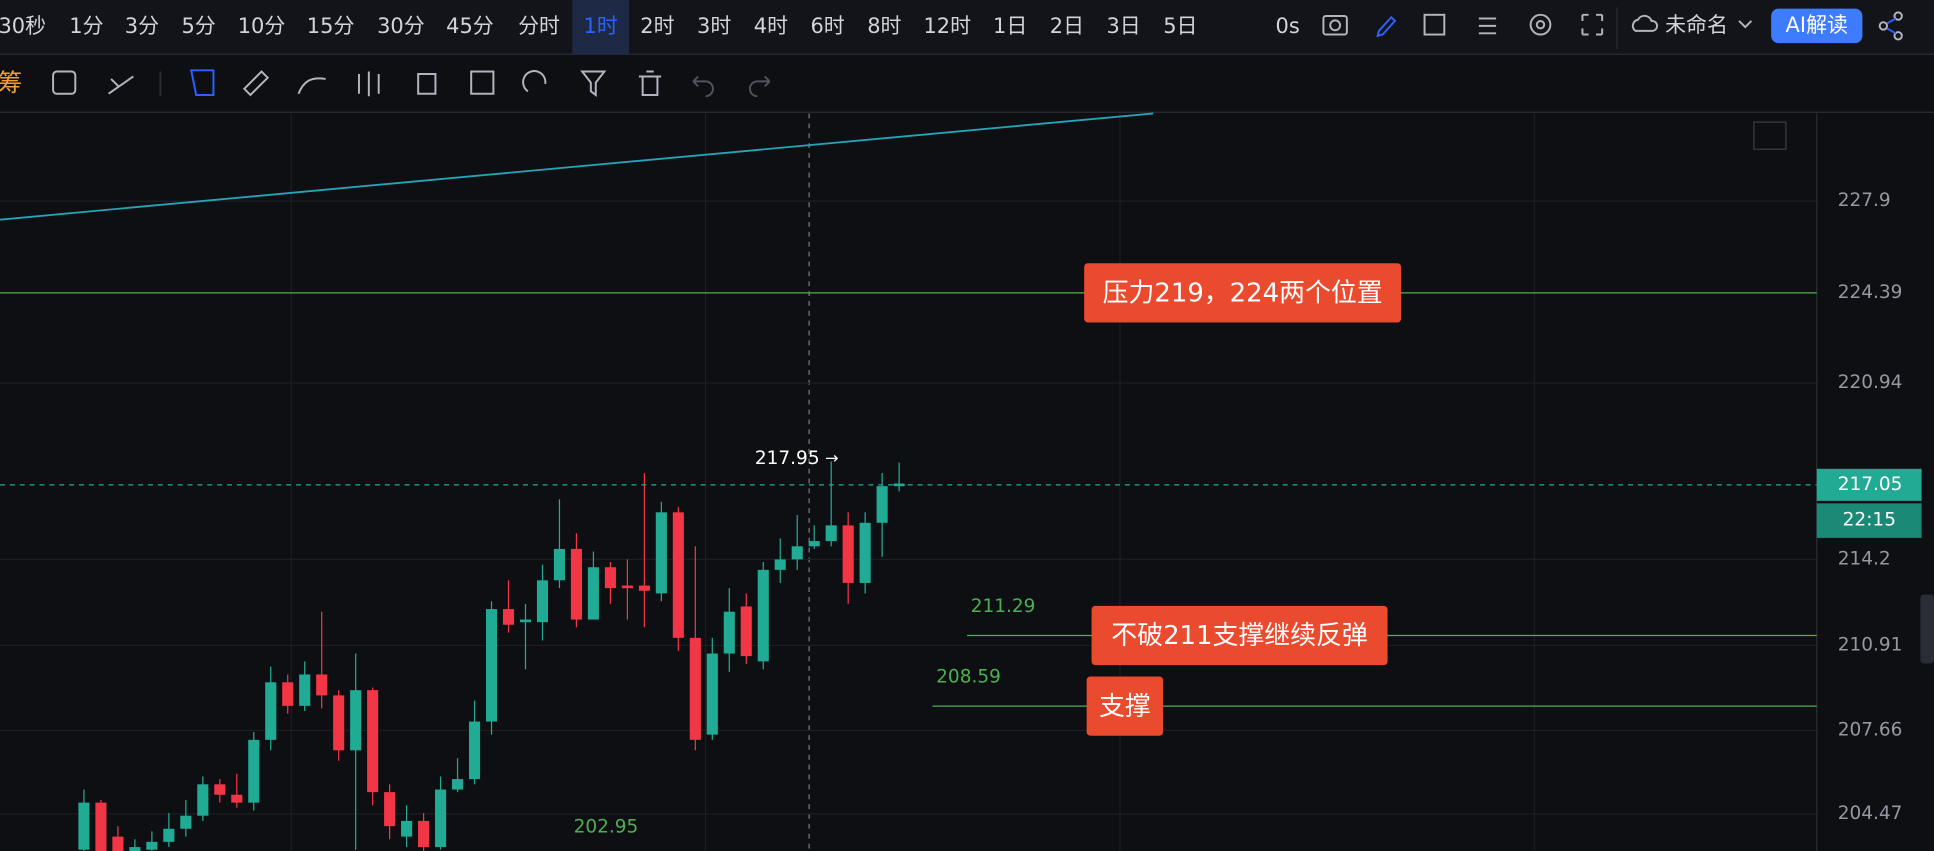  What do you see at coordinates (1288, 26) in the screenshot?
I see `timer: 0s` at bounding box center [1288, 26].